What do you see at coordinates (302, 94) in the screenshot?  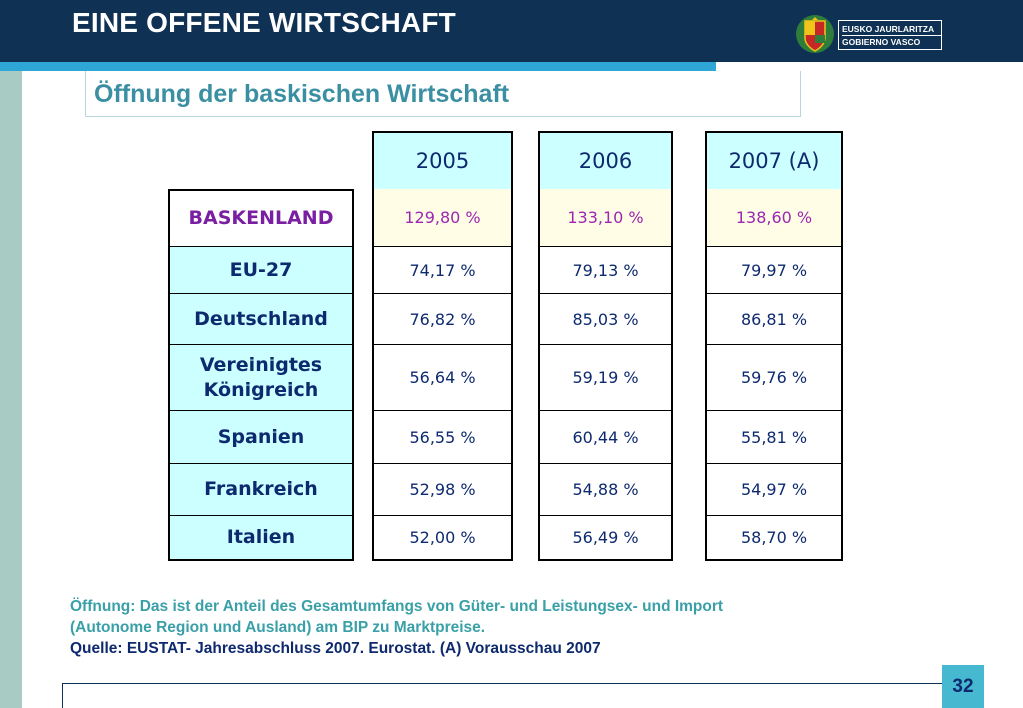 I see `slide-subtitle: Öffnung der baskischen Wirtschaft` at bounding box center [302, 94].